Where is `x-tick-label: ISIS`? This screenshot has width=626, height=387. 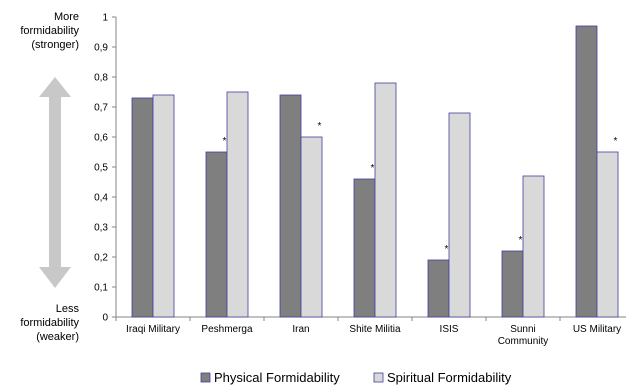
x-tick-label: ISIS is located at coordinates (449, 329).